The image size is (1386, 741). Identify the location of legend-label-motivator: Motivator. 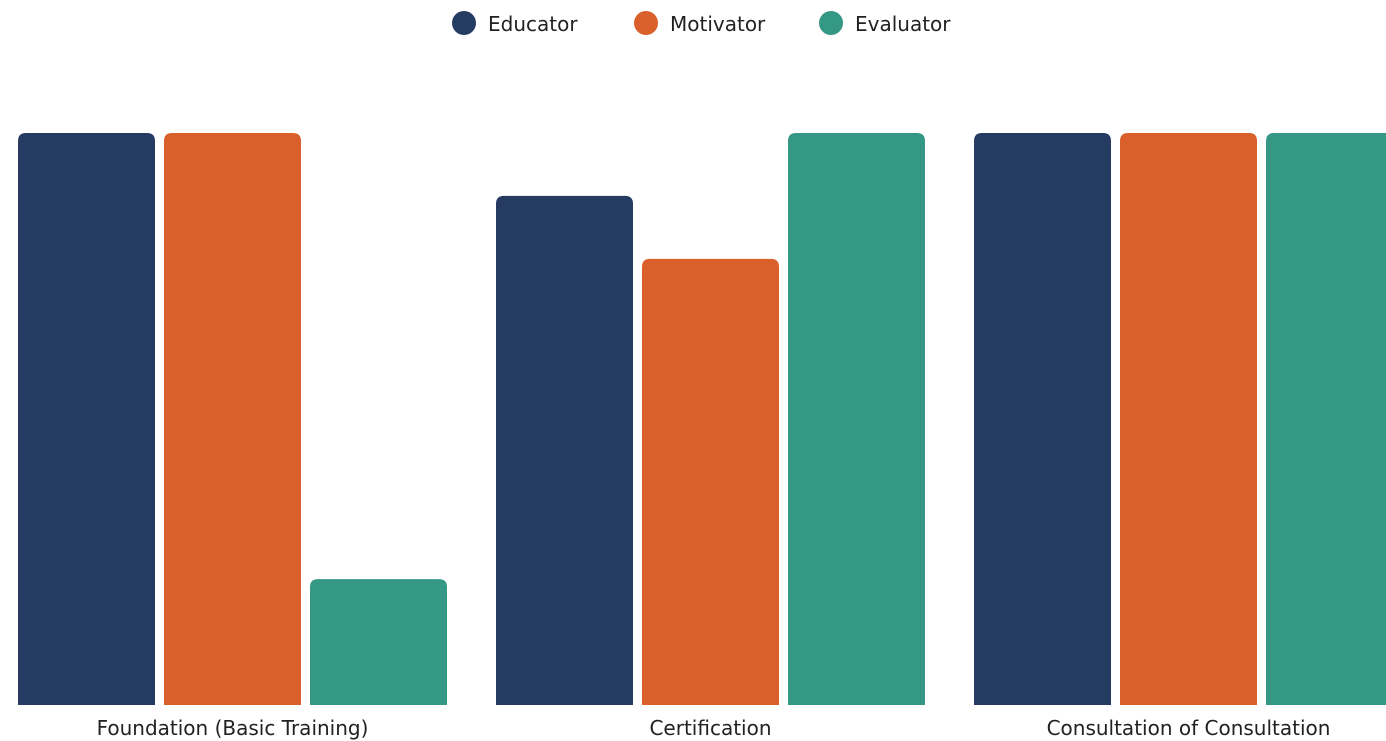
(718, 24).